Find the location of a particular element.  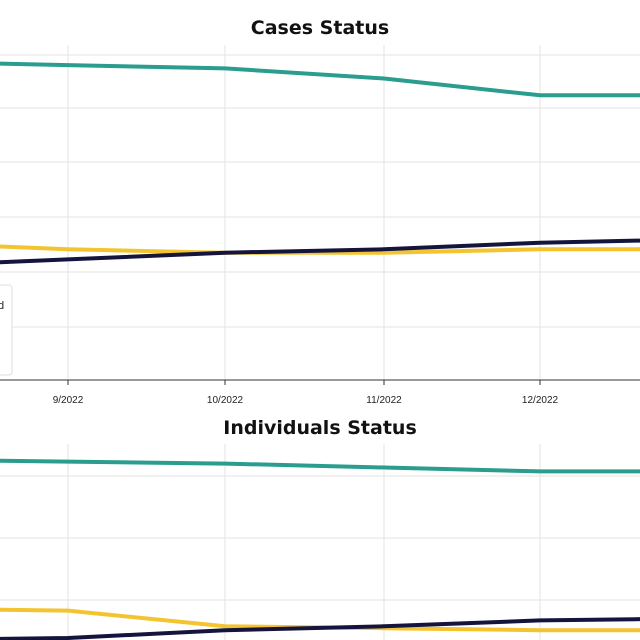

x-tick-label: 12/2022 is located at coordinates (540, 400).